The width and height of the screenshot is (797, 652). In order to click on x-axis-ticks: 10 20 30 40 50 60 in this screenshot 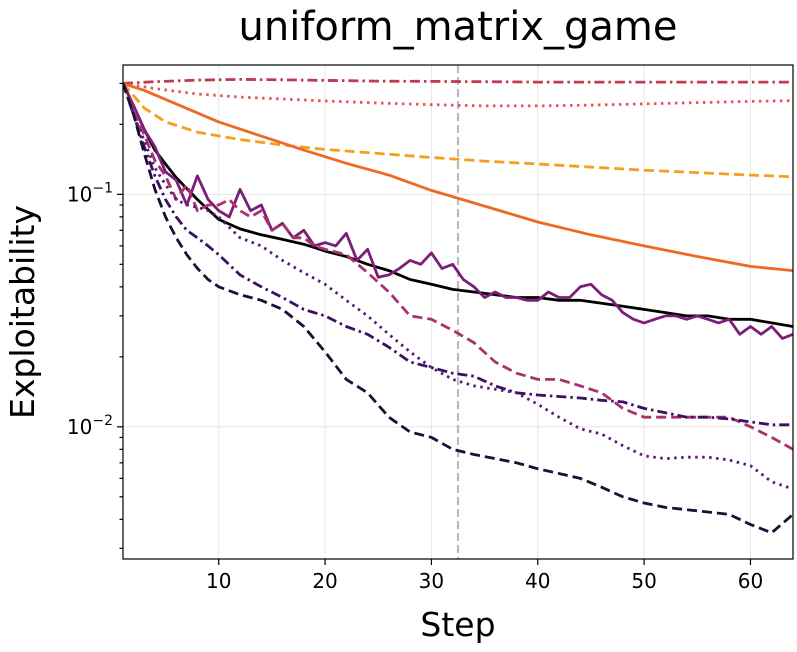, I will do `click(484, 576)`.